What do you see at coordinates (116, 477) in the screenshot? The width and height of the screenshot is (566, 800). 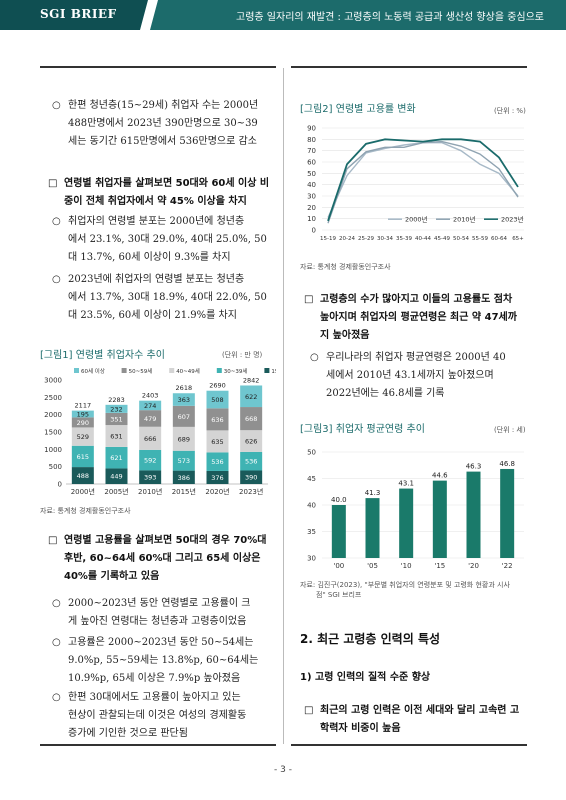 I see `segment-value-label: 449` at bounding box center [116, 477].